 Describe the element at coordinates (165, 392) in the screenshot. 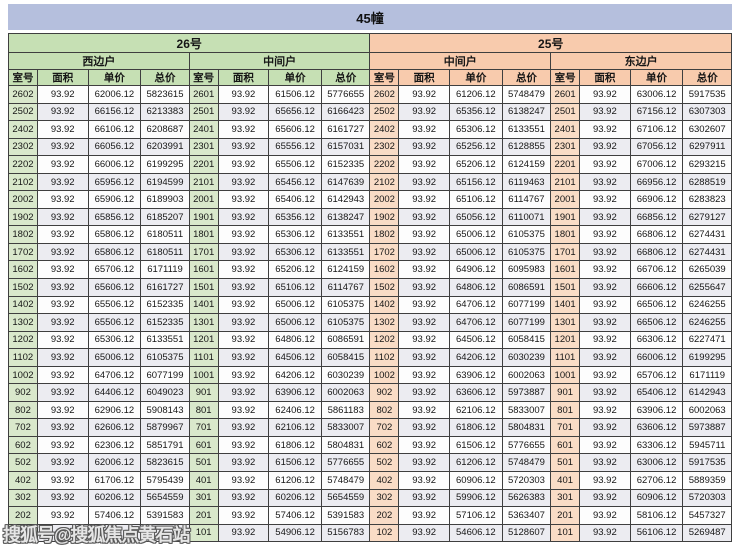

I see `total-cell: 6049023` at that location.